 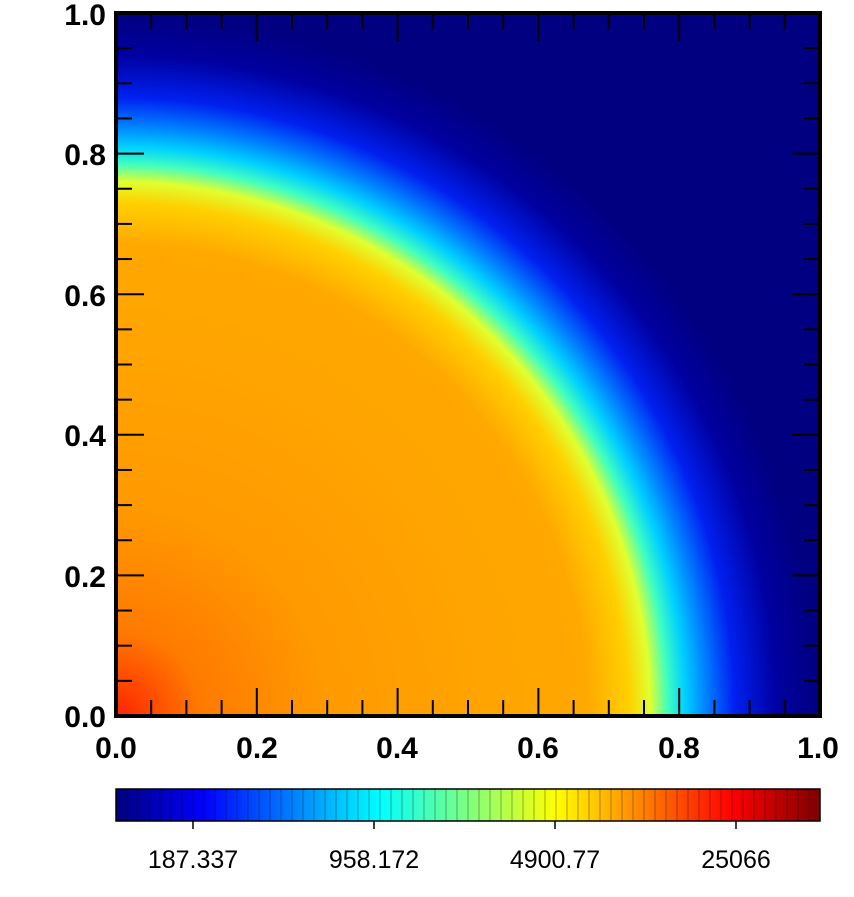 I want to click on x-axis: 0.0 0.2 0.4 0.6 0.8 1.0, so click(x=467, y=748).